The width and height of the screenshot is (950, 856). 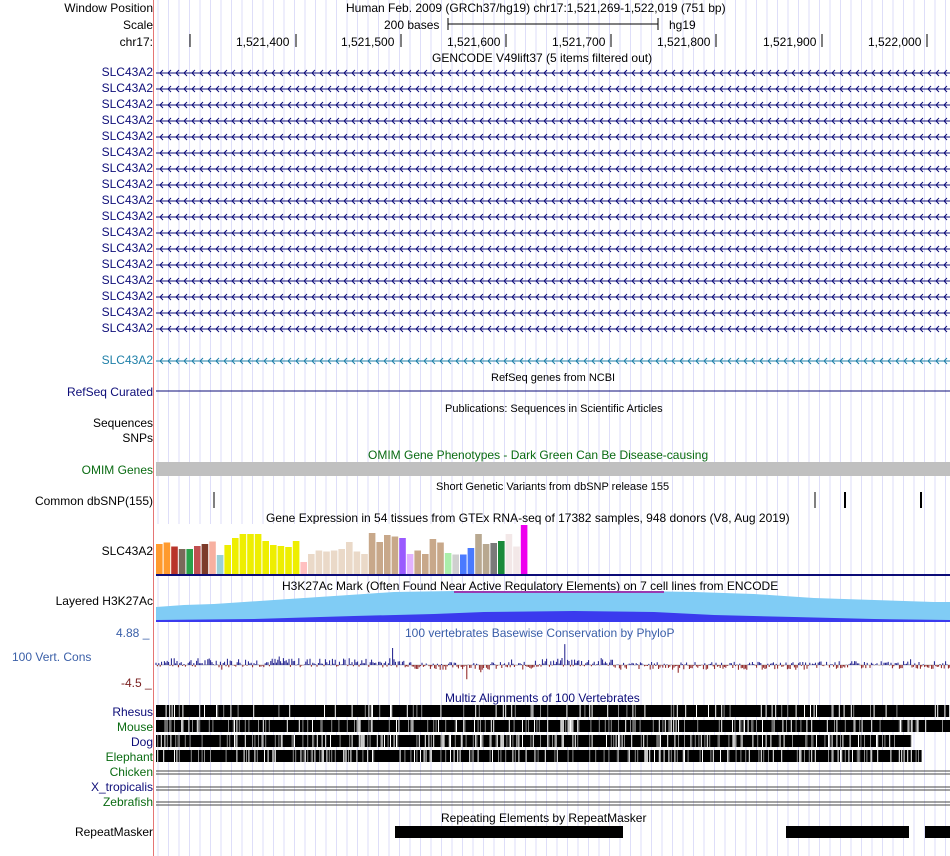 I want to click on species-label-zebrafish: Zebrafish, so click(x=127, y=802).